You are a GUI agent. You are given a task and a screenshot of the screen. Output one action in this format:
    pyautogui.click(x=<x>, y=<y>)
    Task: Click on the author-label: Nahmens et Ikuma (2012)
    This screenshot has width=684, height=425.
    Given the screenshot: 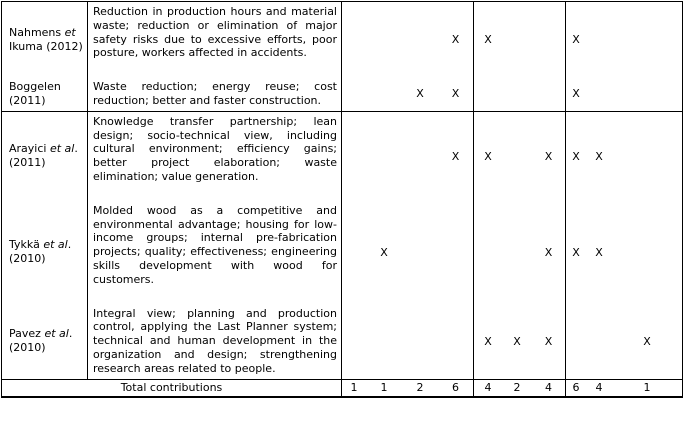 What is the action you would take?
    pyautogui.click(x=46, y=39)
    